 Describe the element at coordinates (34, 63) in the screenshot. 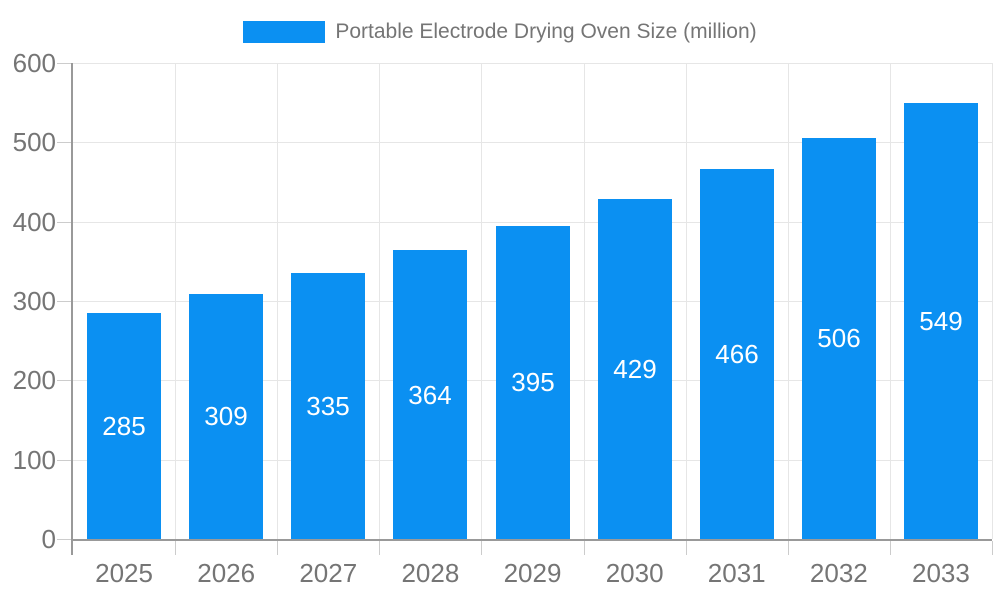

I see `y-axis-label: 600` at that location.